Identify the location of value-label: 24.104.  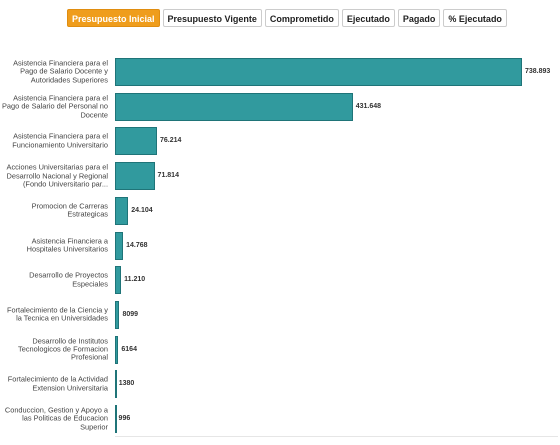
(142, 210).